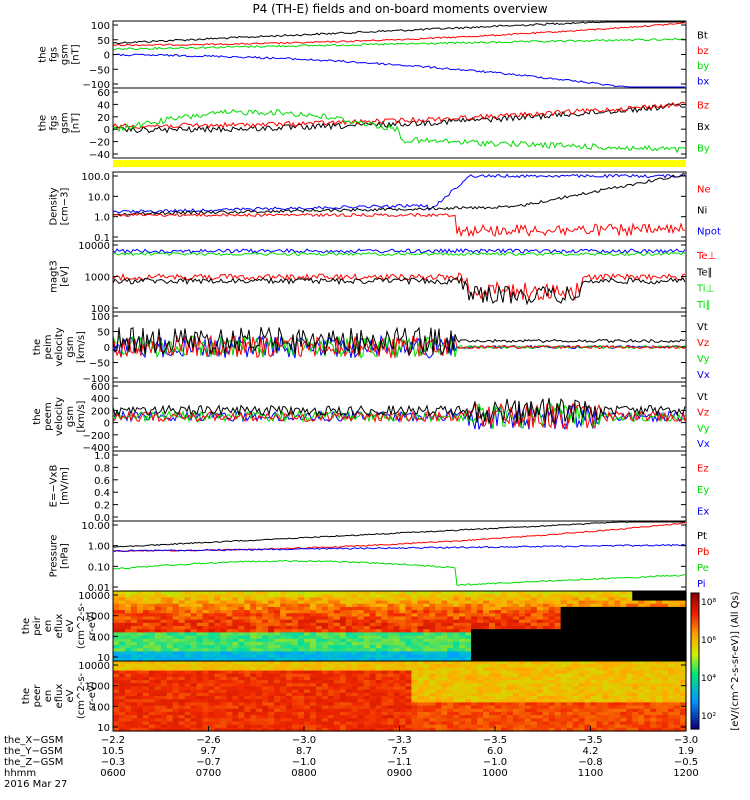 The height and width of the screenshot is (800, 750). I want to click on colorbar-swatch, so click(695, 642).